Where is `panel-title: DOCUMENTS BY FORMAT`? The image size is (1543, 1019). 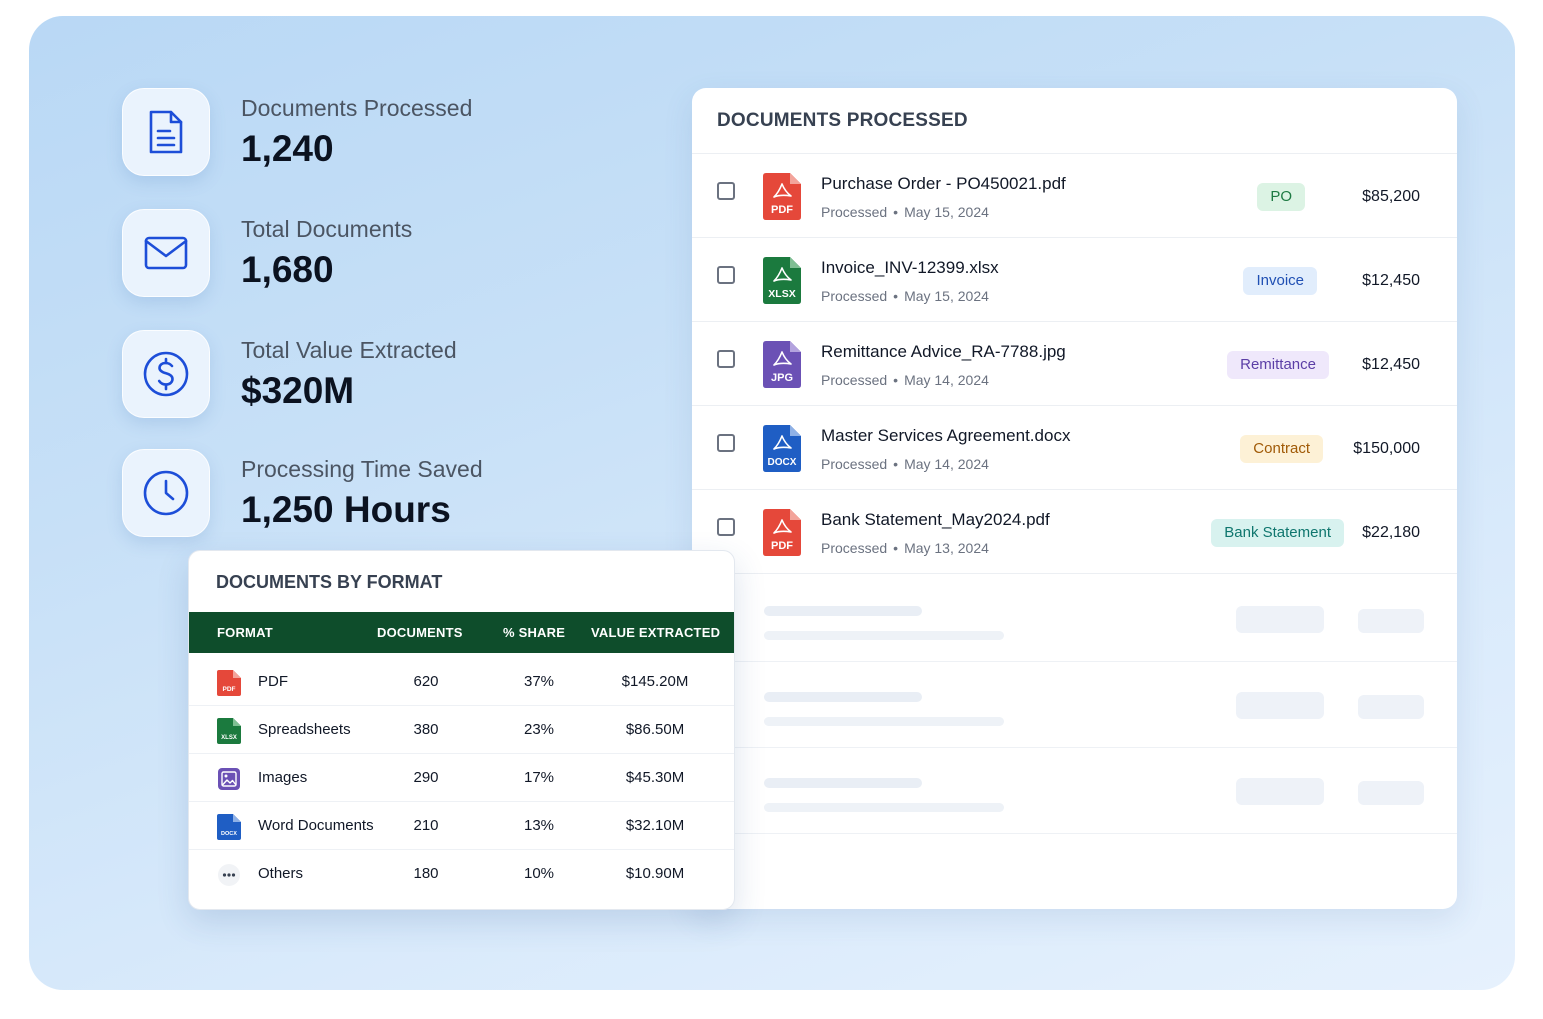 panel-title: DOCUMENTS BY FORMAT is located at coordinates (329, 582).